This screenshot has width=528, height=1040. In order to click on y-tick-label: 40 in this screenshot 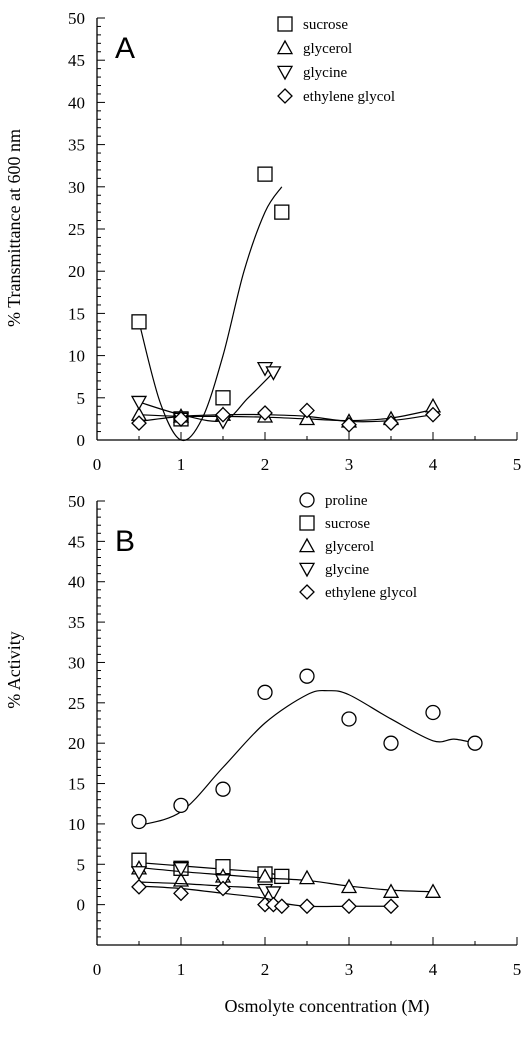, I will do `click(76, 582)`.